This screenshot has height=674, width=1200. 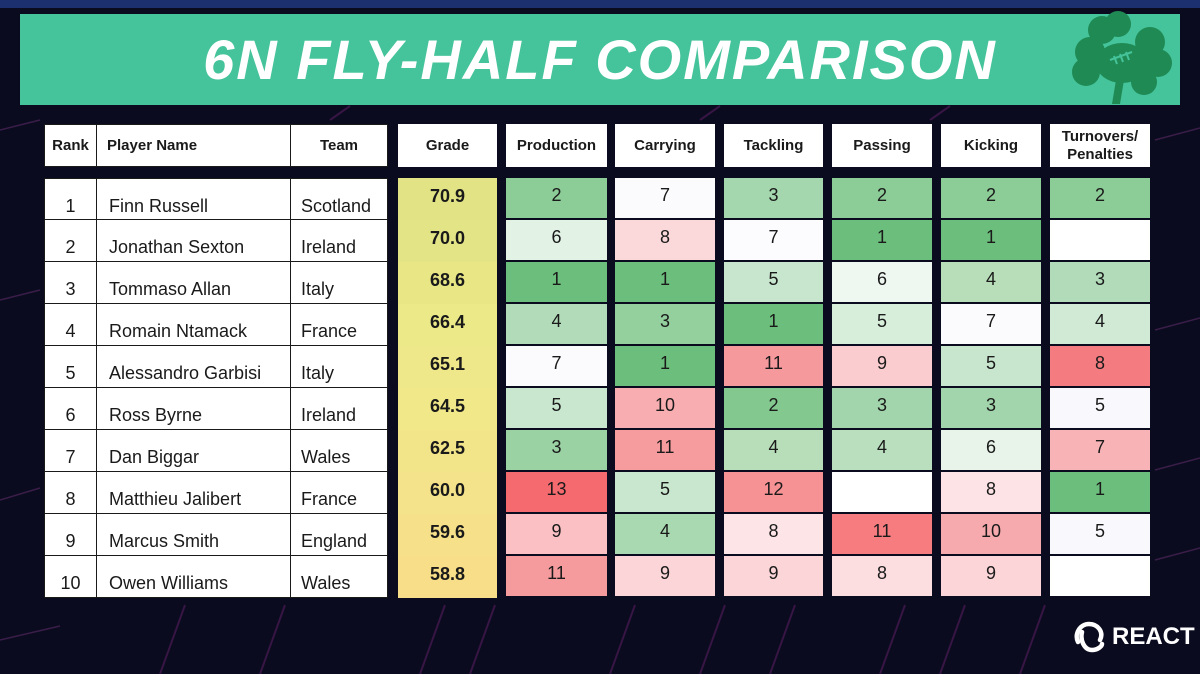 I want to click on header-team: Team, so click(x=339, y=145).